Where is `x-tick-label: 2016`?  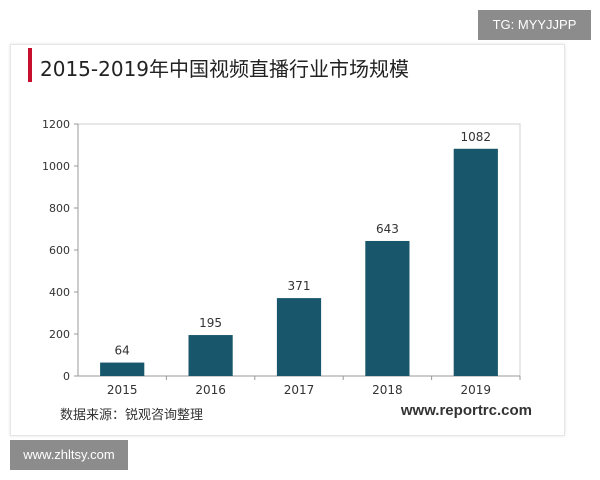 x-tick-label: 2016 is located at coordinates (210, 390).